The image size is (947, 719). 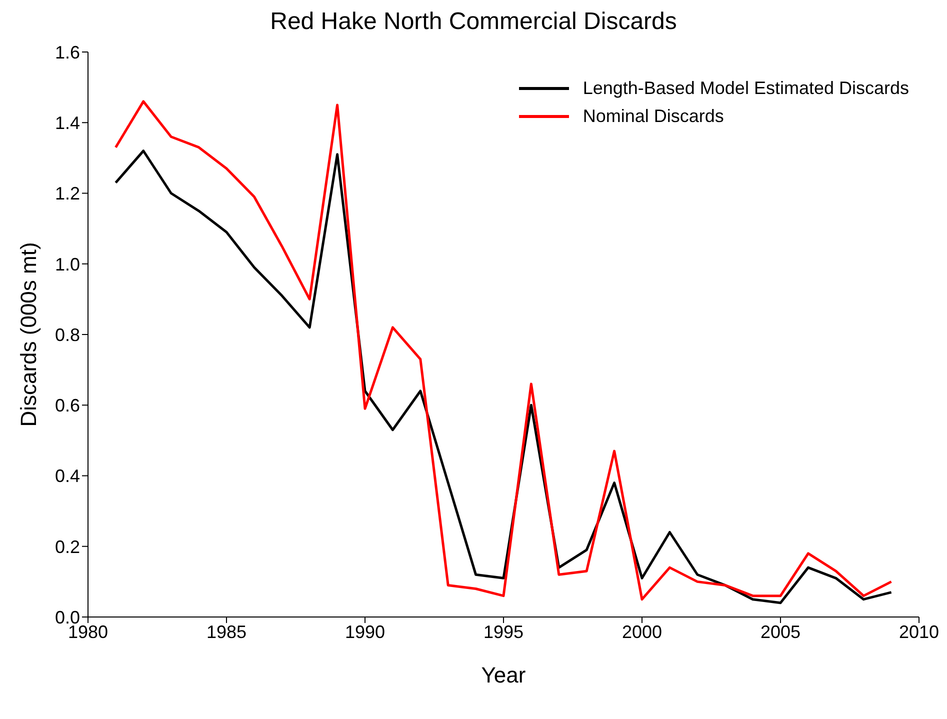 What do you see at coordinates (67, 406) in the screenshot?
I see `y-tick-label: 0.6` at bounding box center [67, 406].